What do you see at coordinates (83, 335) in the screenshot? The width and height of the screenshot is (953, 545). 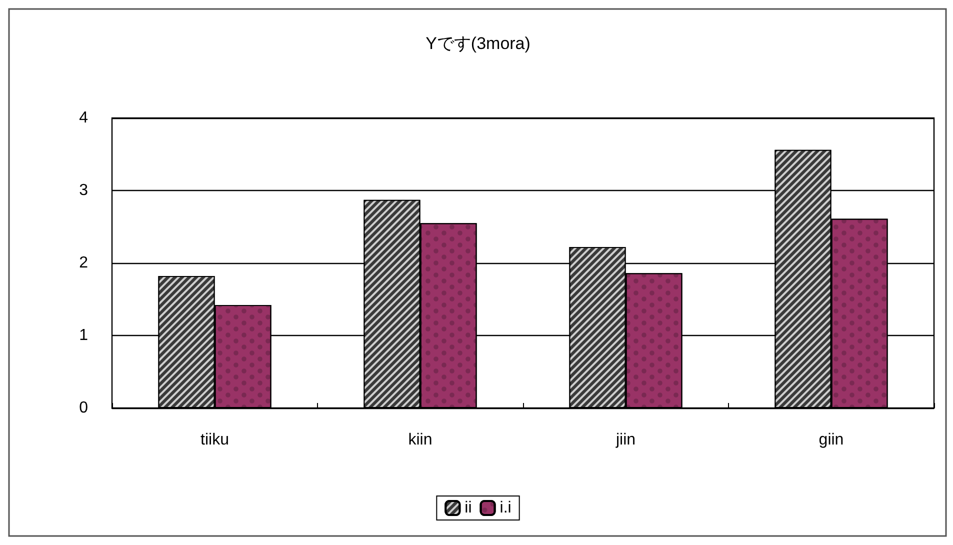 I see `y-tick-label: 1` at bounding box center [83, 335].